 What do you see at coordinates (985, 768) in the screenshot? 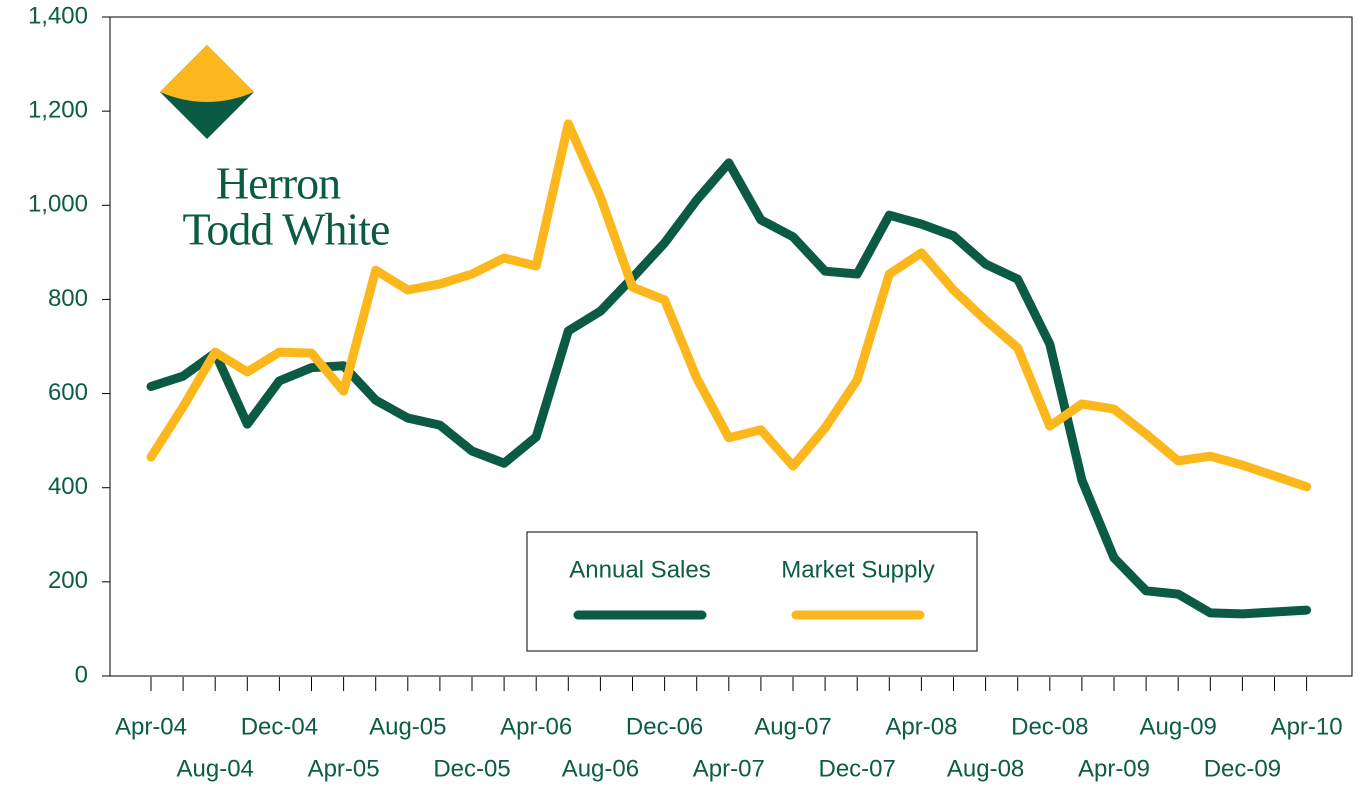
I see `x-tick-label: Aug-08` at bounding box center [985, 768].